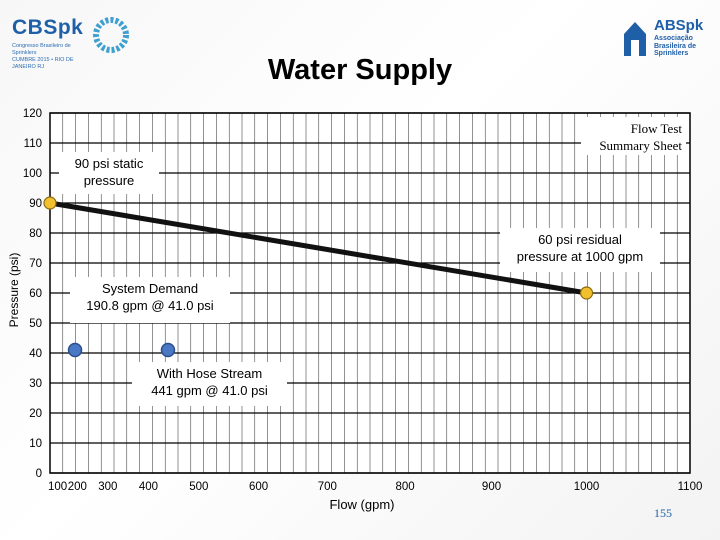  I want to click on cbspk-logo-text: CBSpk, so click(48, 27).